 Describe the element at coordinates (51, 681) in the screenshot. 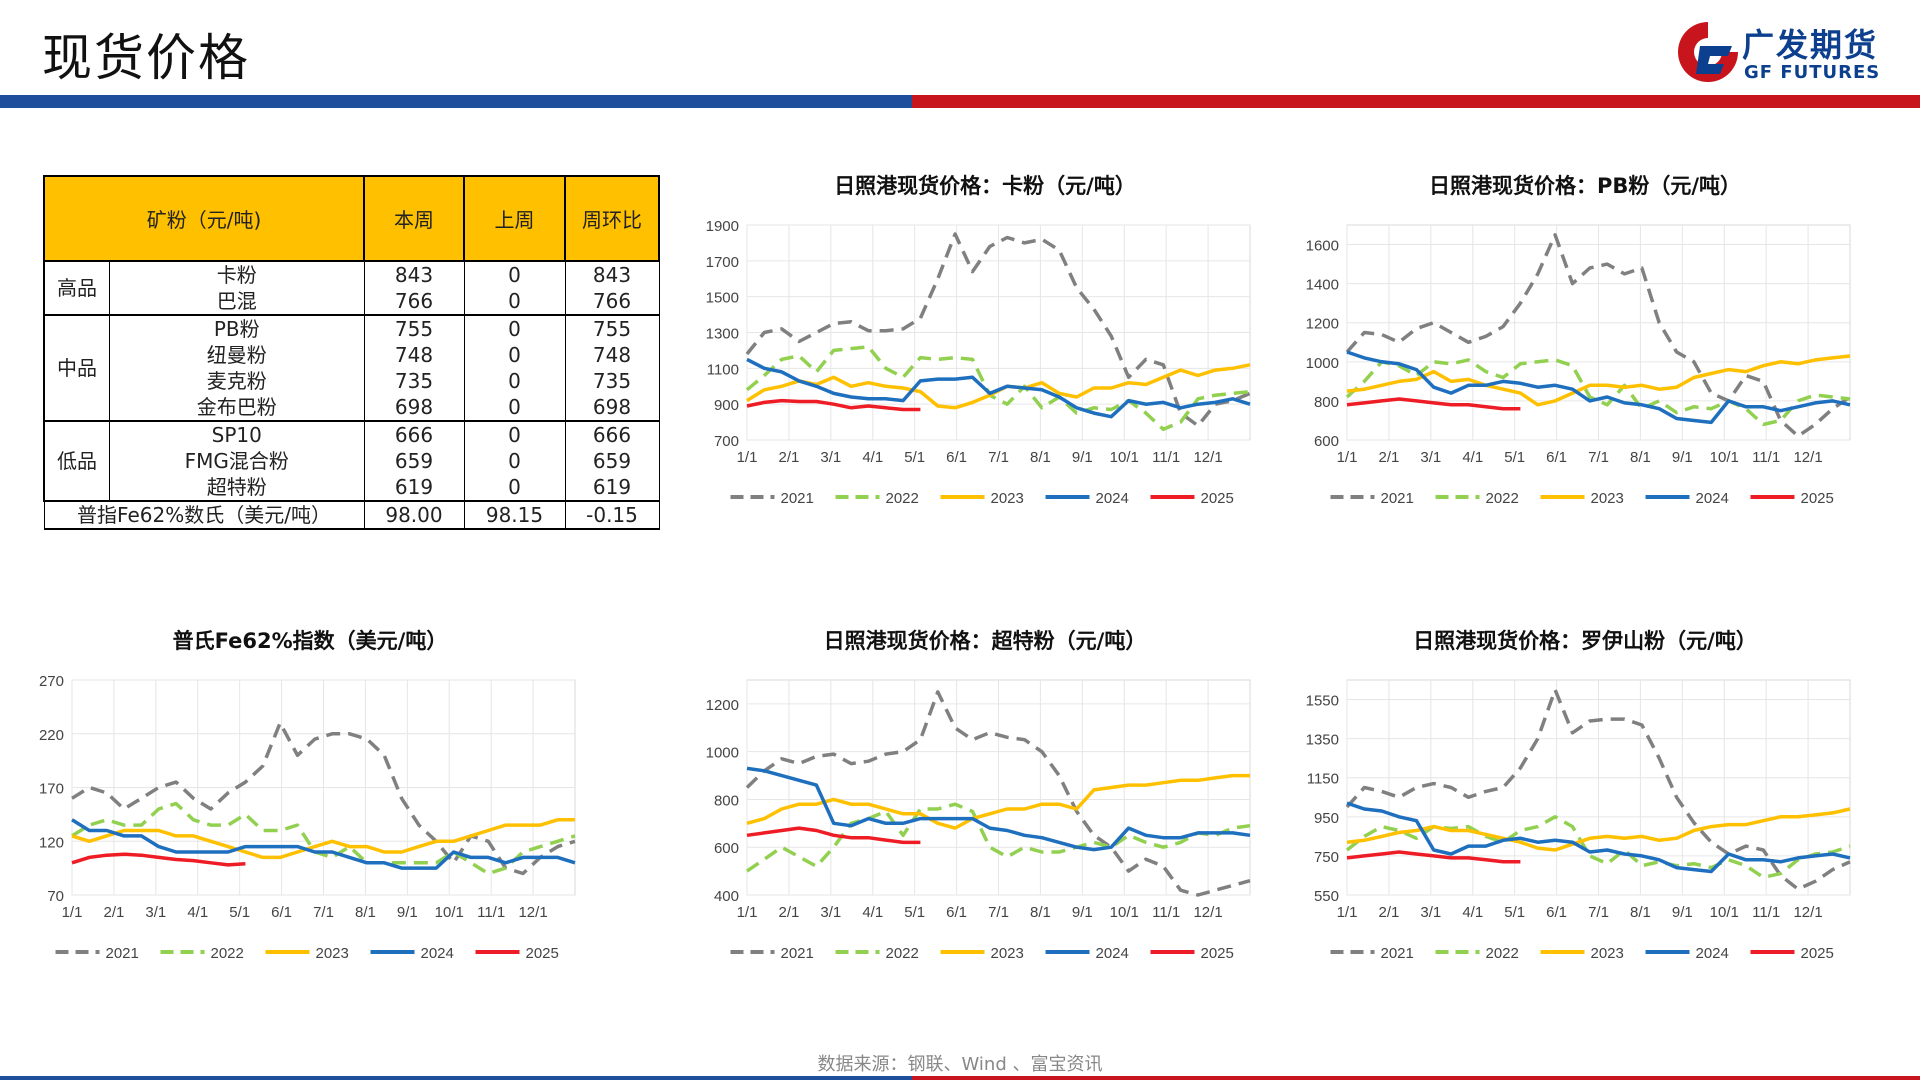

I see `y-tick-label: 270` at that location.